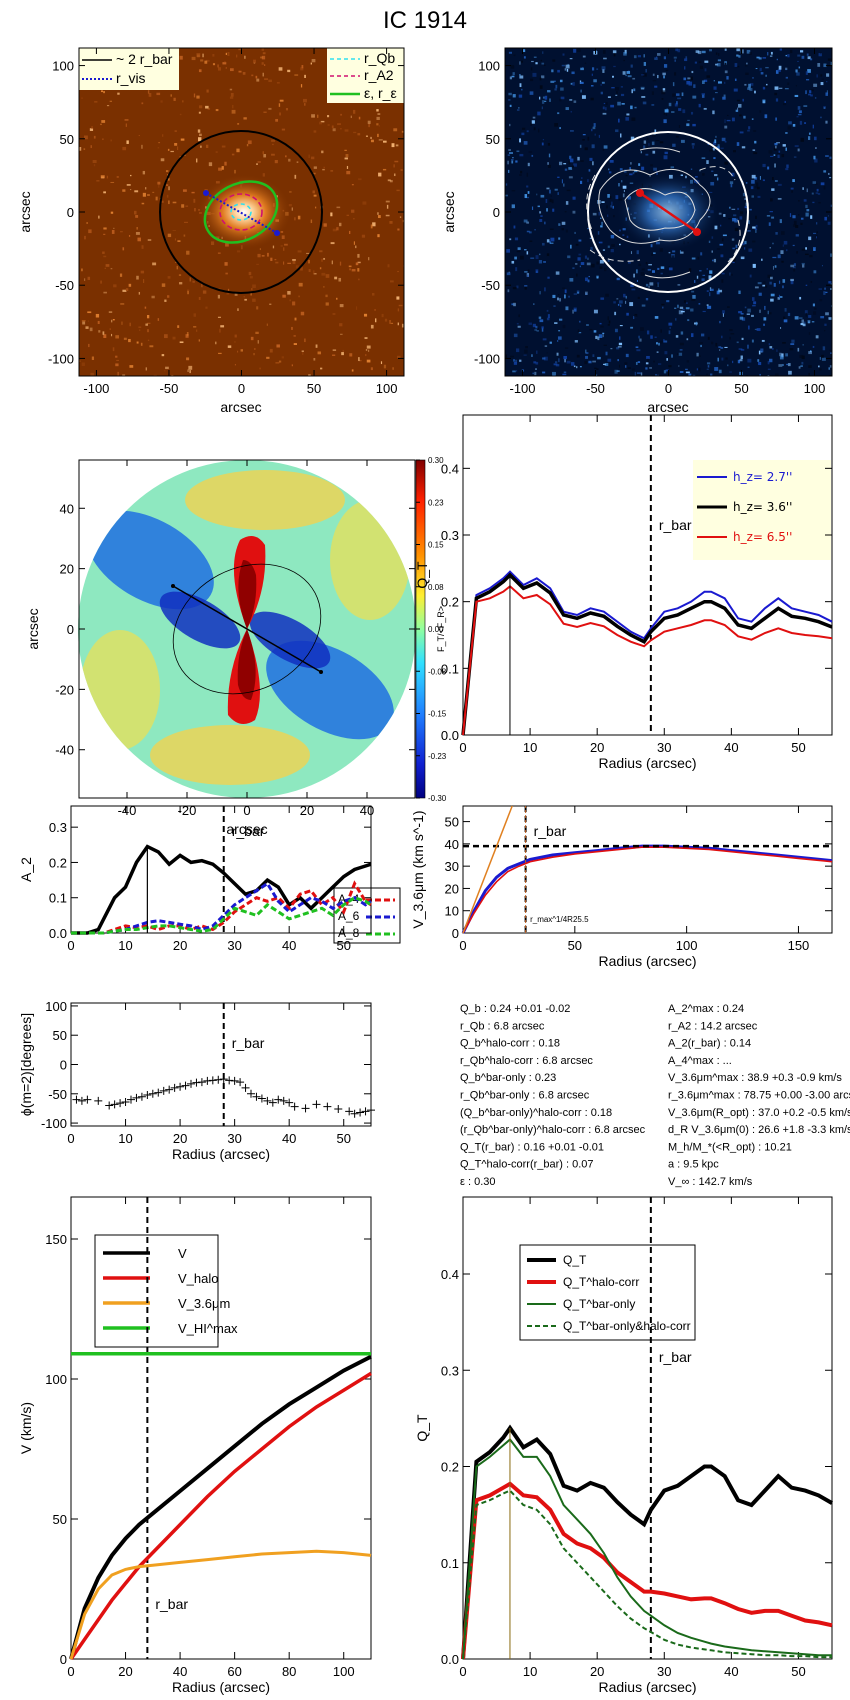 This screenshot has width=850, height=1700. What do you see at coordinates (668, 388) in the screenshot?
I see `x-tick-label: 0` at bounding box center [668, 388].